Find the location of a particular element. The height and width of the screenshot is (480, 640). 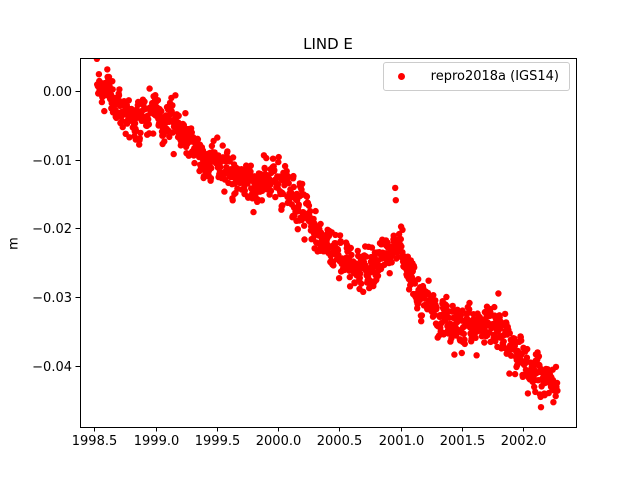

y-axis-label: m is located at coordinates (14, 243).